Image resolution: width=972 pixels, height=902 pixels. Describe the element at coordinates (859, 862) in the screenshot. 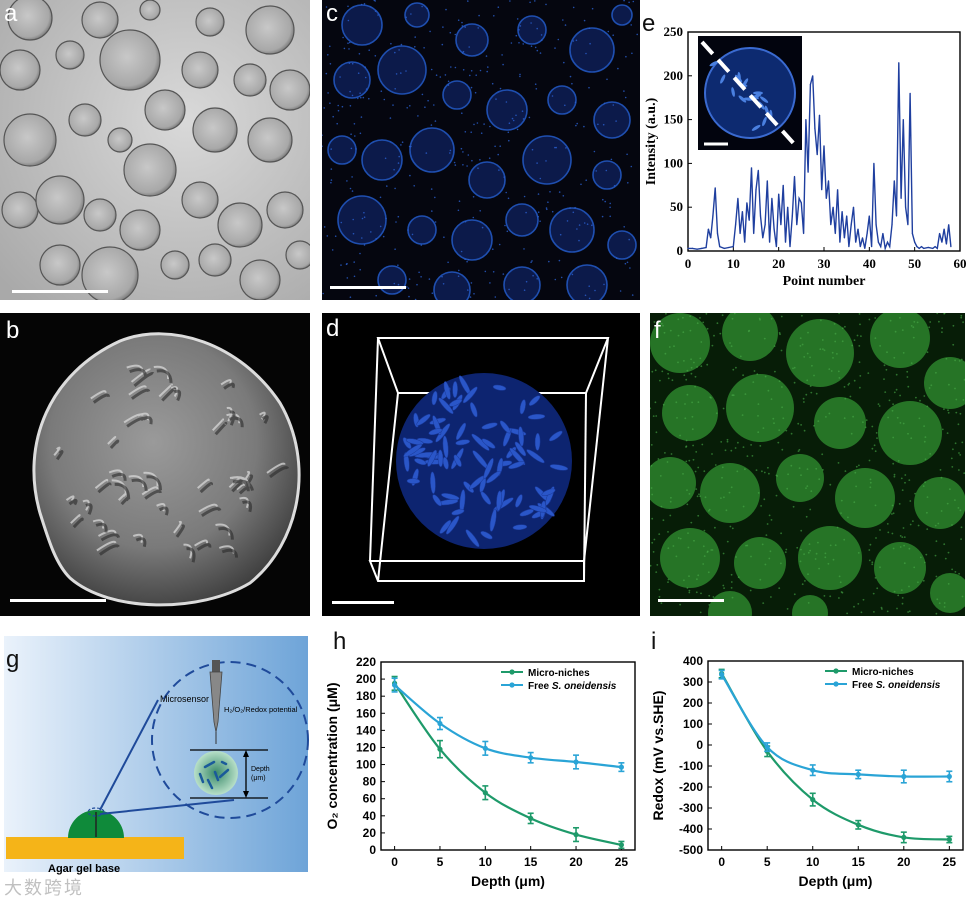

I see `x-tick-label: 15` at that location.